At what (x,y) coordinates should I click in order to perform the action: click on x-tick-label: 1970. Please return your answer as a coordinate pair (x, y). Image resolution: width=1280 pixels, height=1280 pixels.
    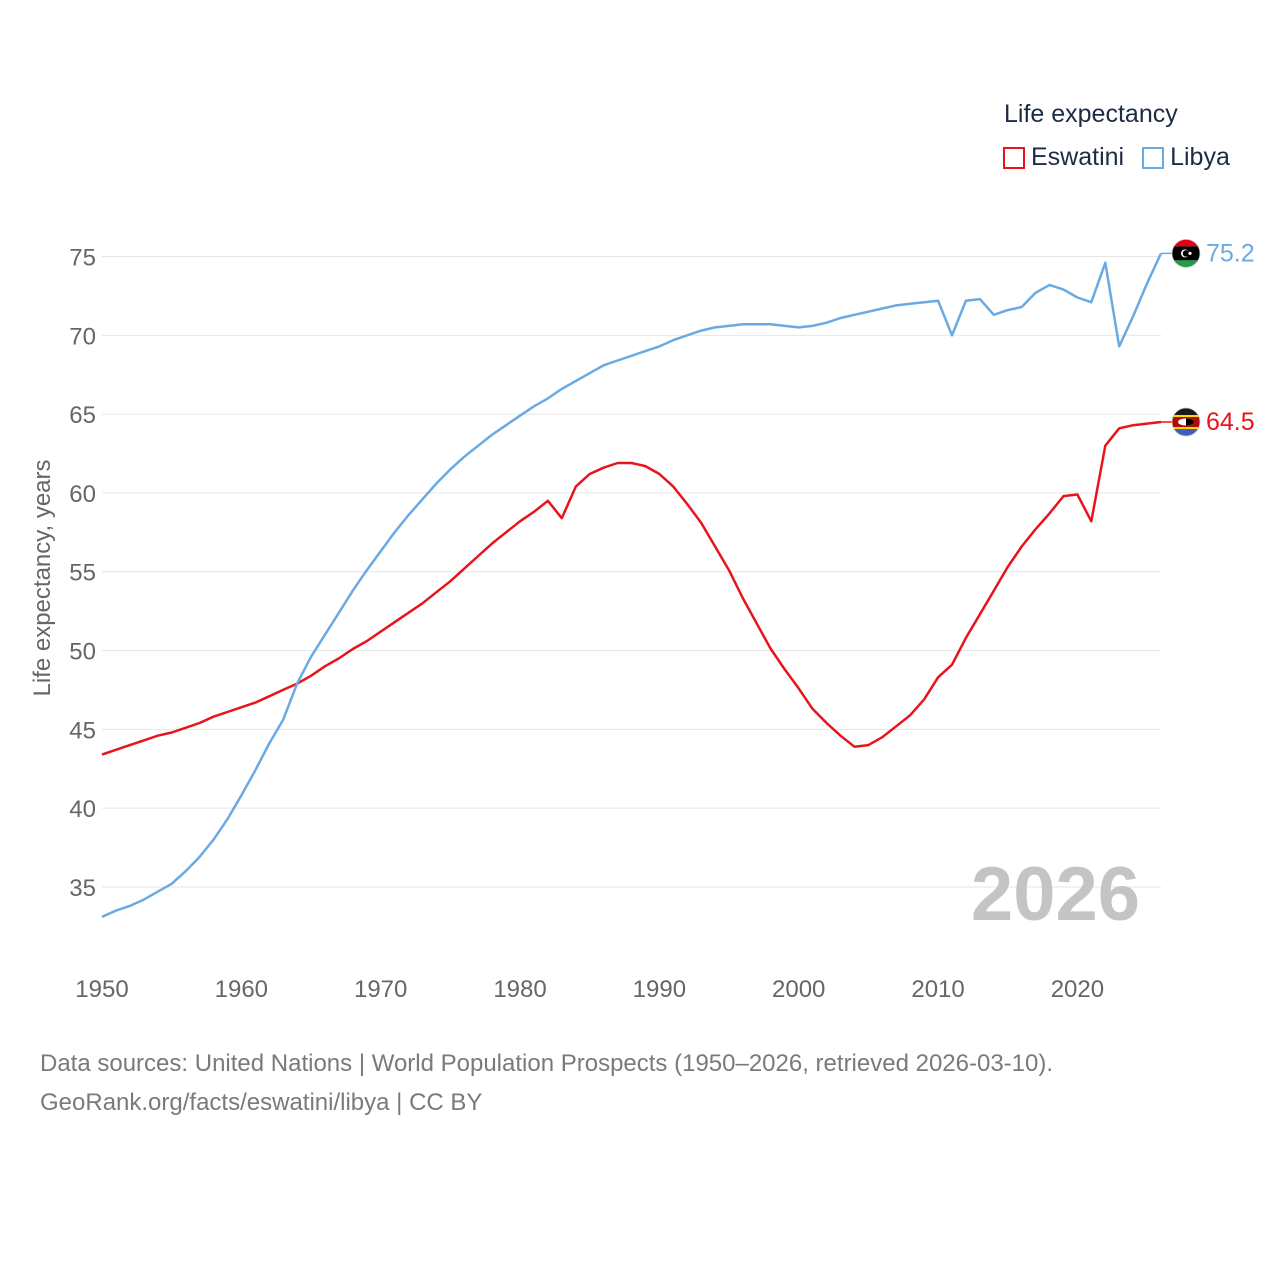
    Looking at the image, I should click on (380, 989).